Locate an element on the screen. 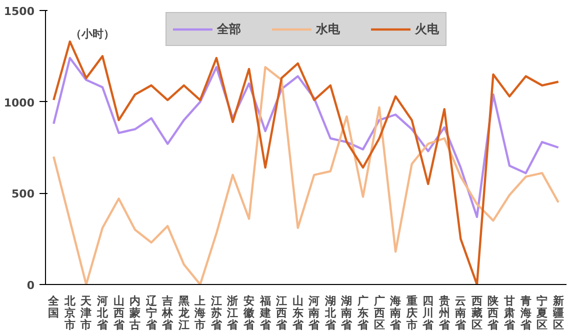  x-tick-label: 安徽省 is located at coordinates (249, 313).